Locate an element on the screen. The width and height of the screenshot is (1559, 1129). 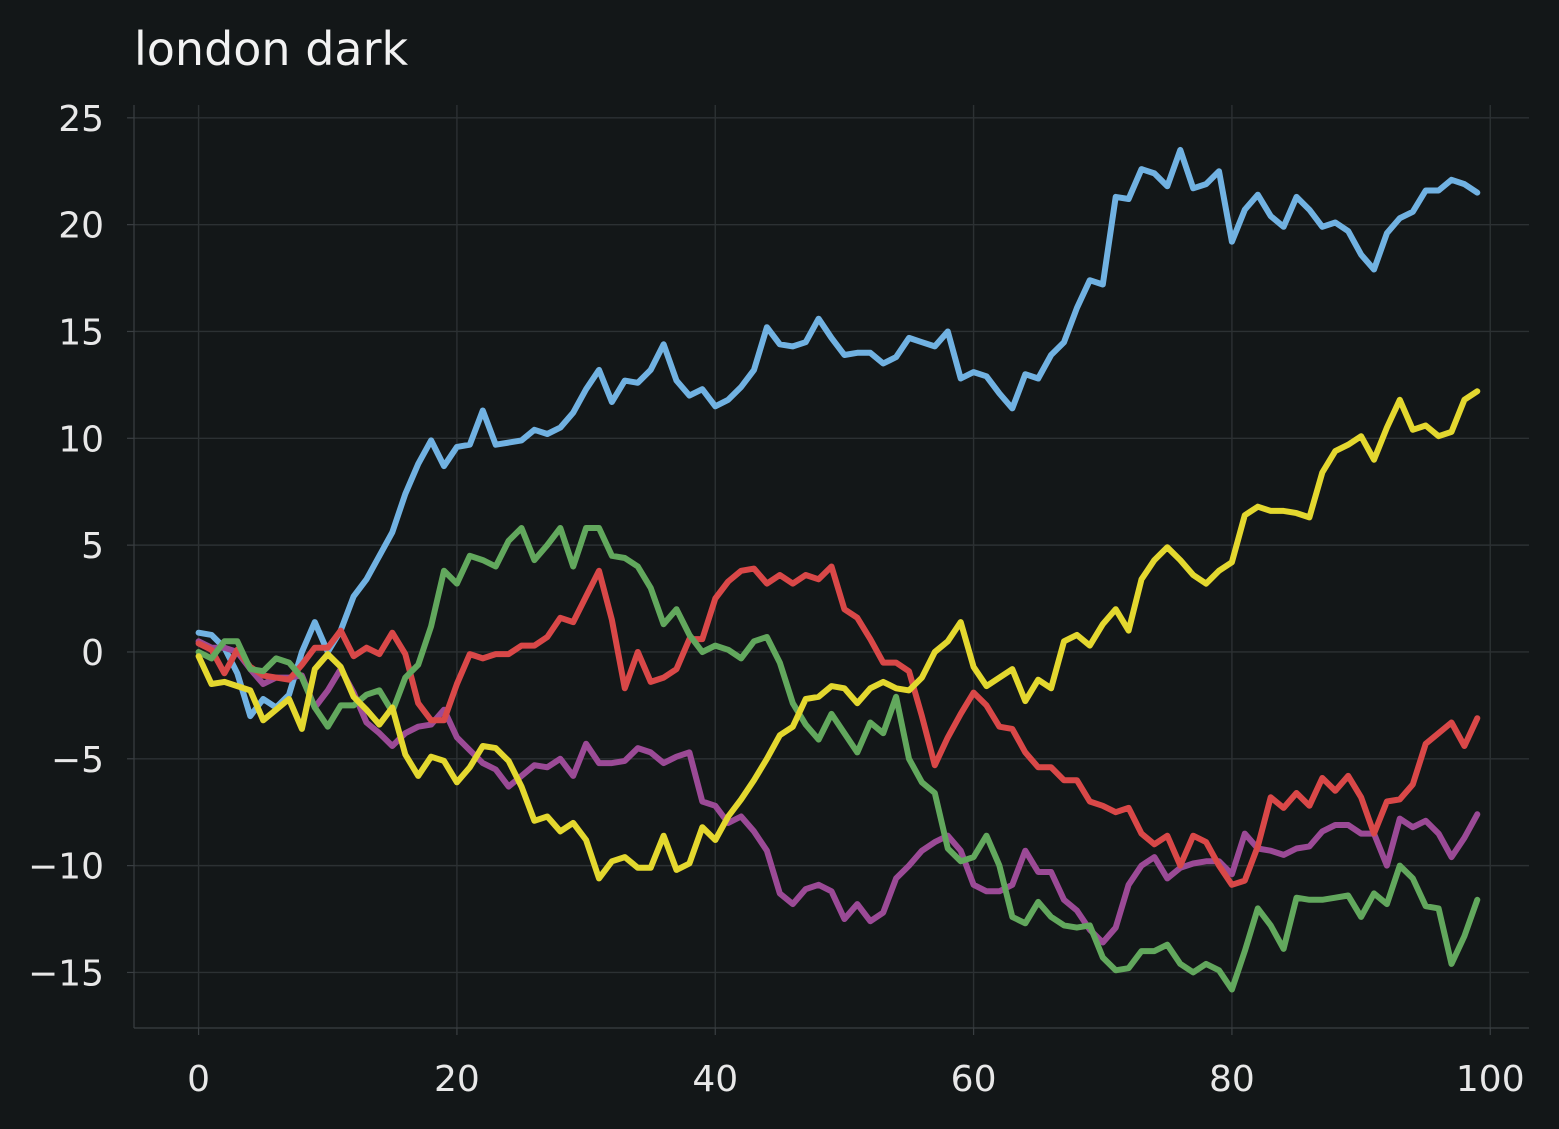
y-tick-label: 15 is located at coordinates (81, 332).